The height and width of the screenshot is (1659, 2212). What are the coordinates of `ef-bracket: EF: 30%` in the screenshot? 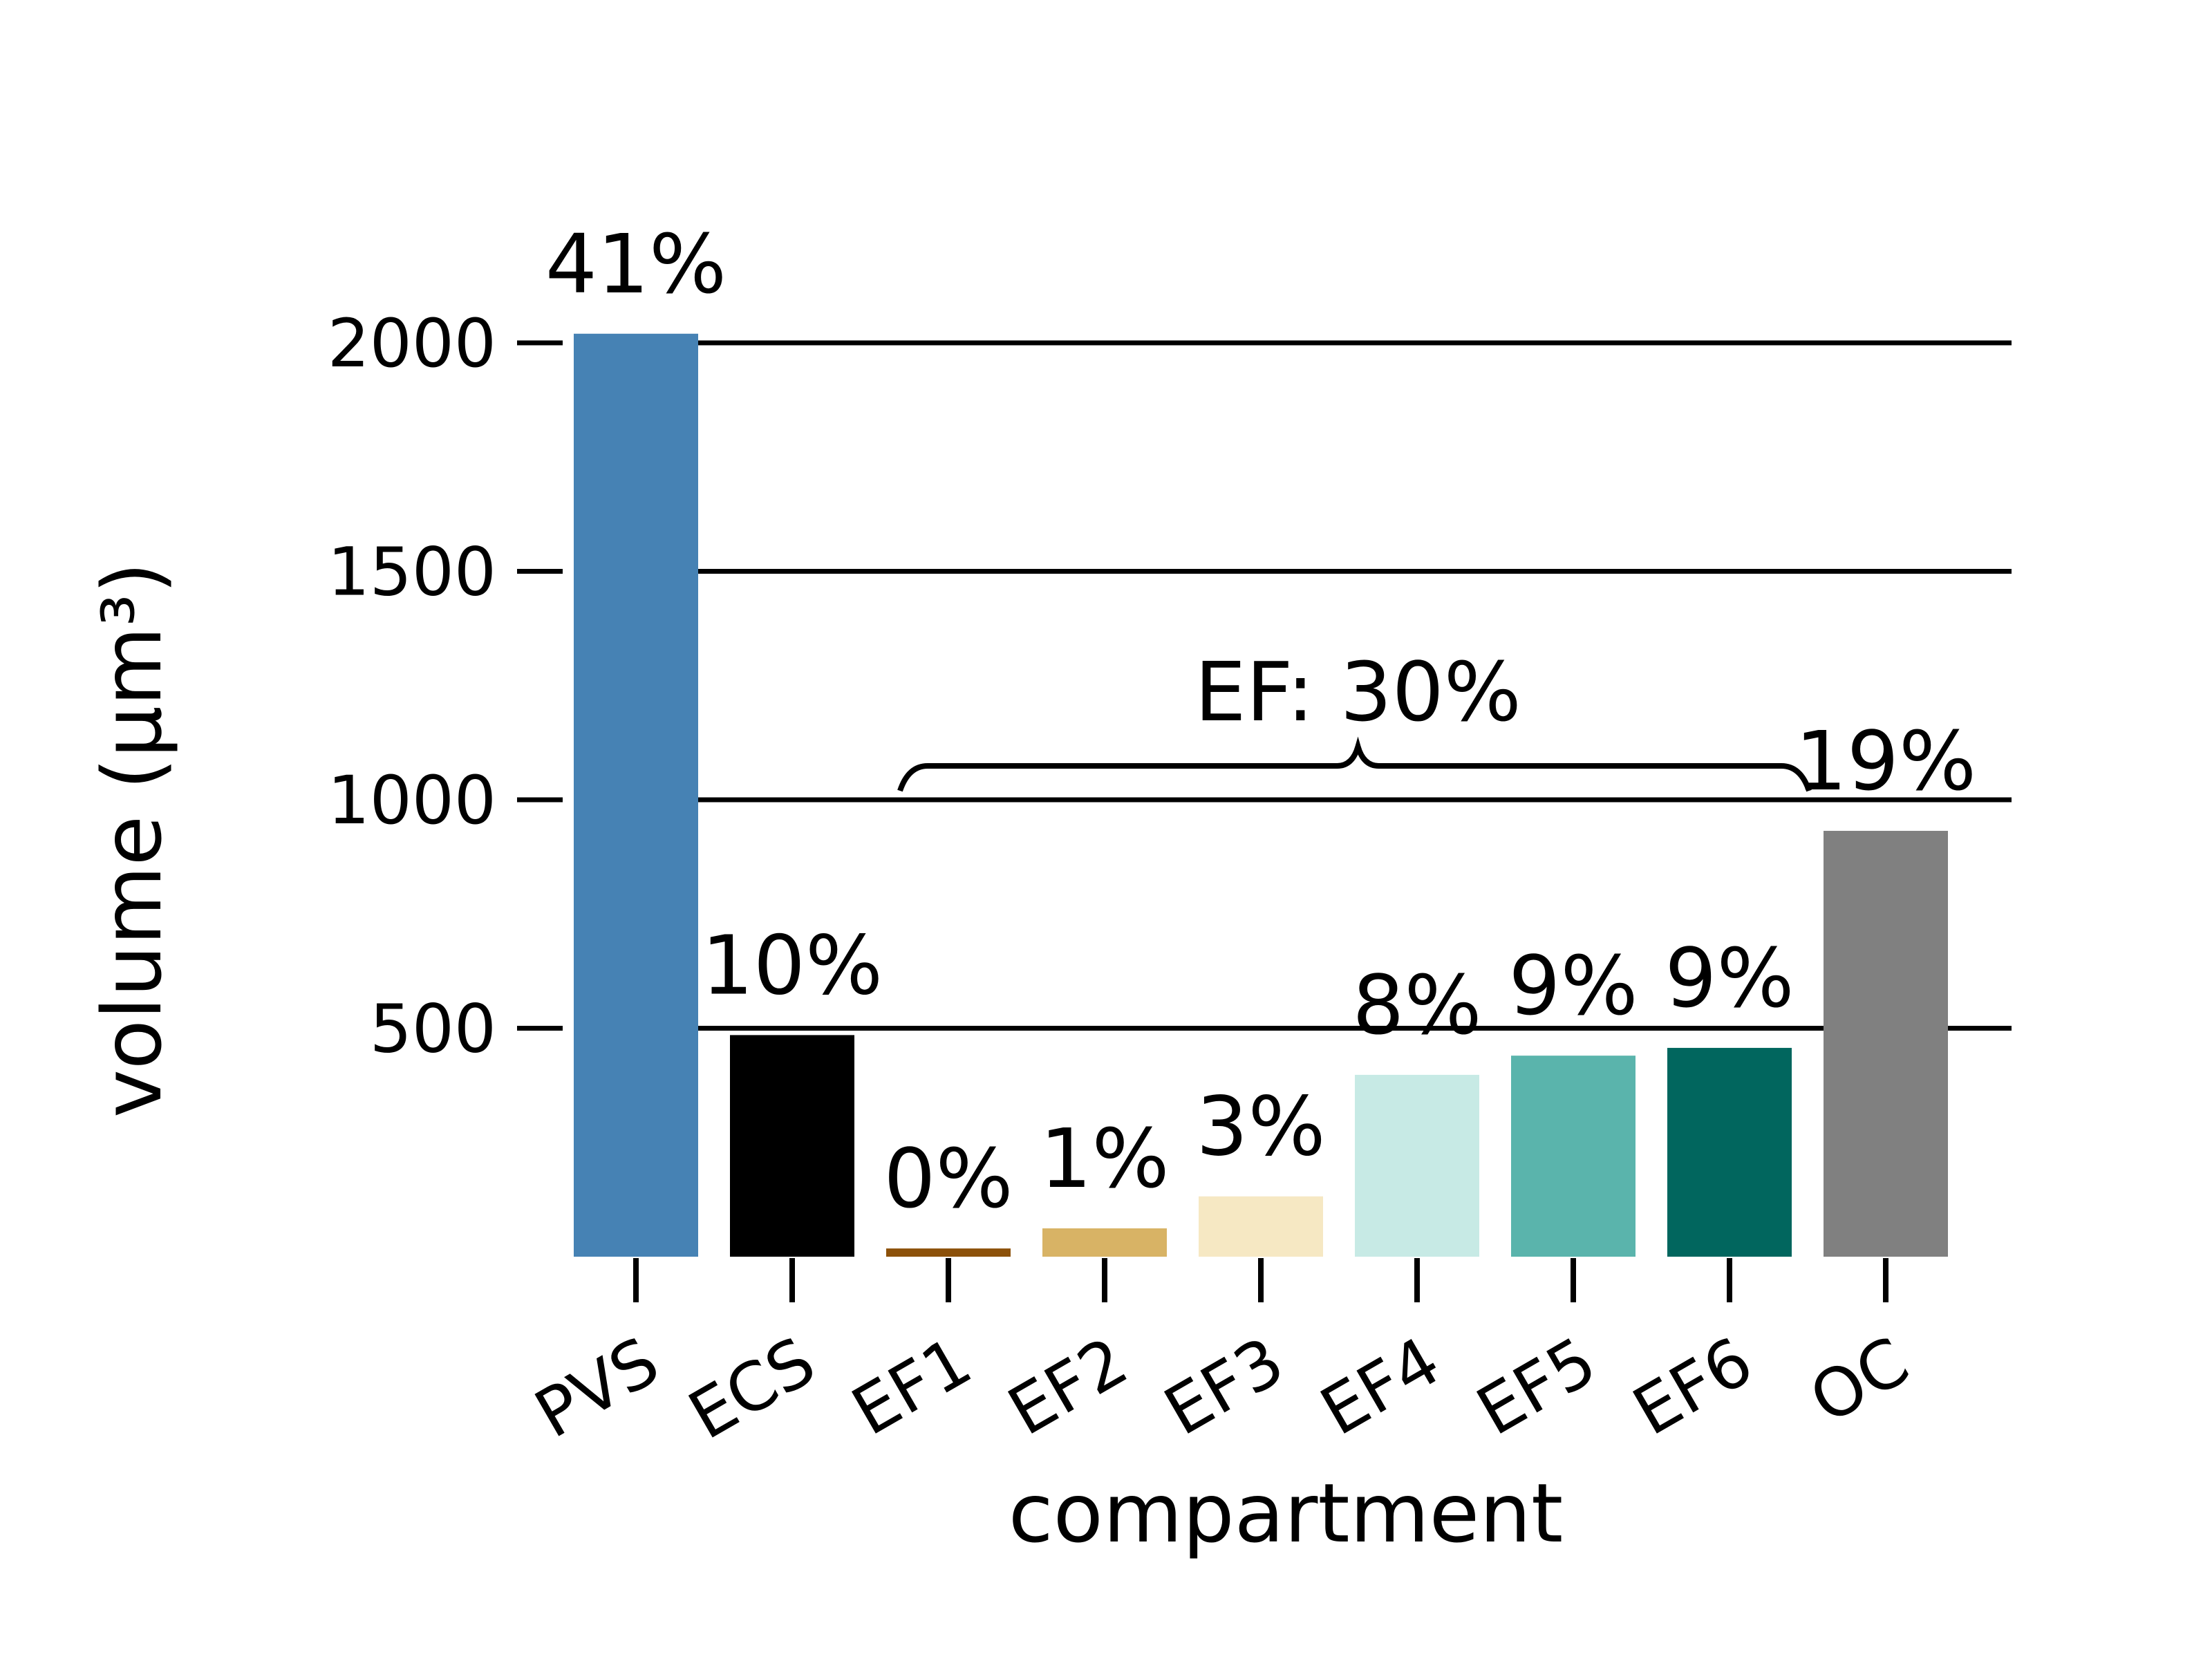 It's located at (1354, 718).